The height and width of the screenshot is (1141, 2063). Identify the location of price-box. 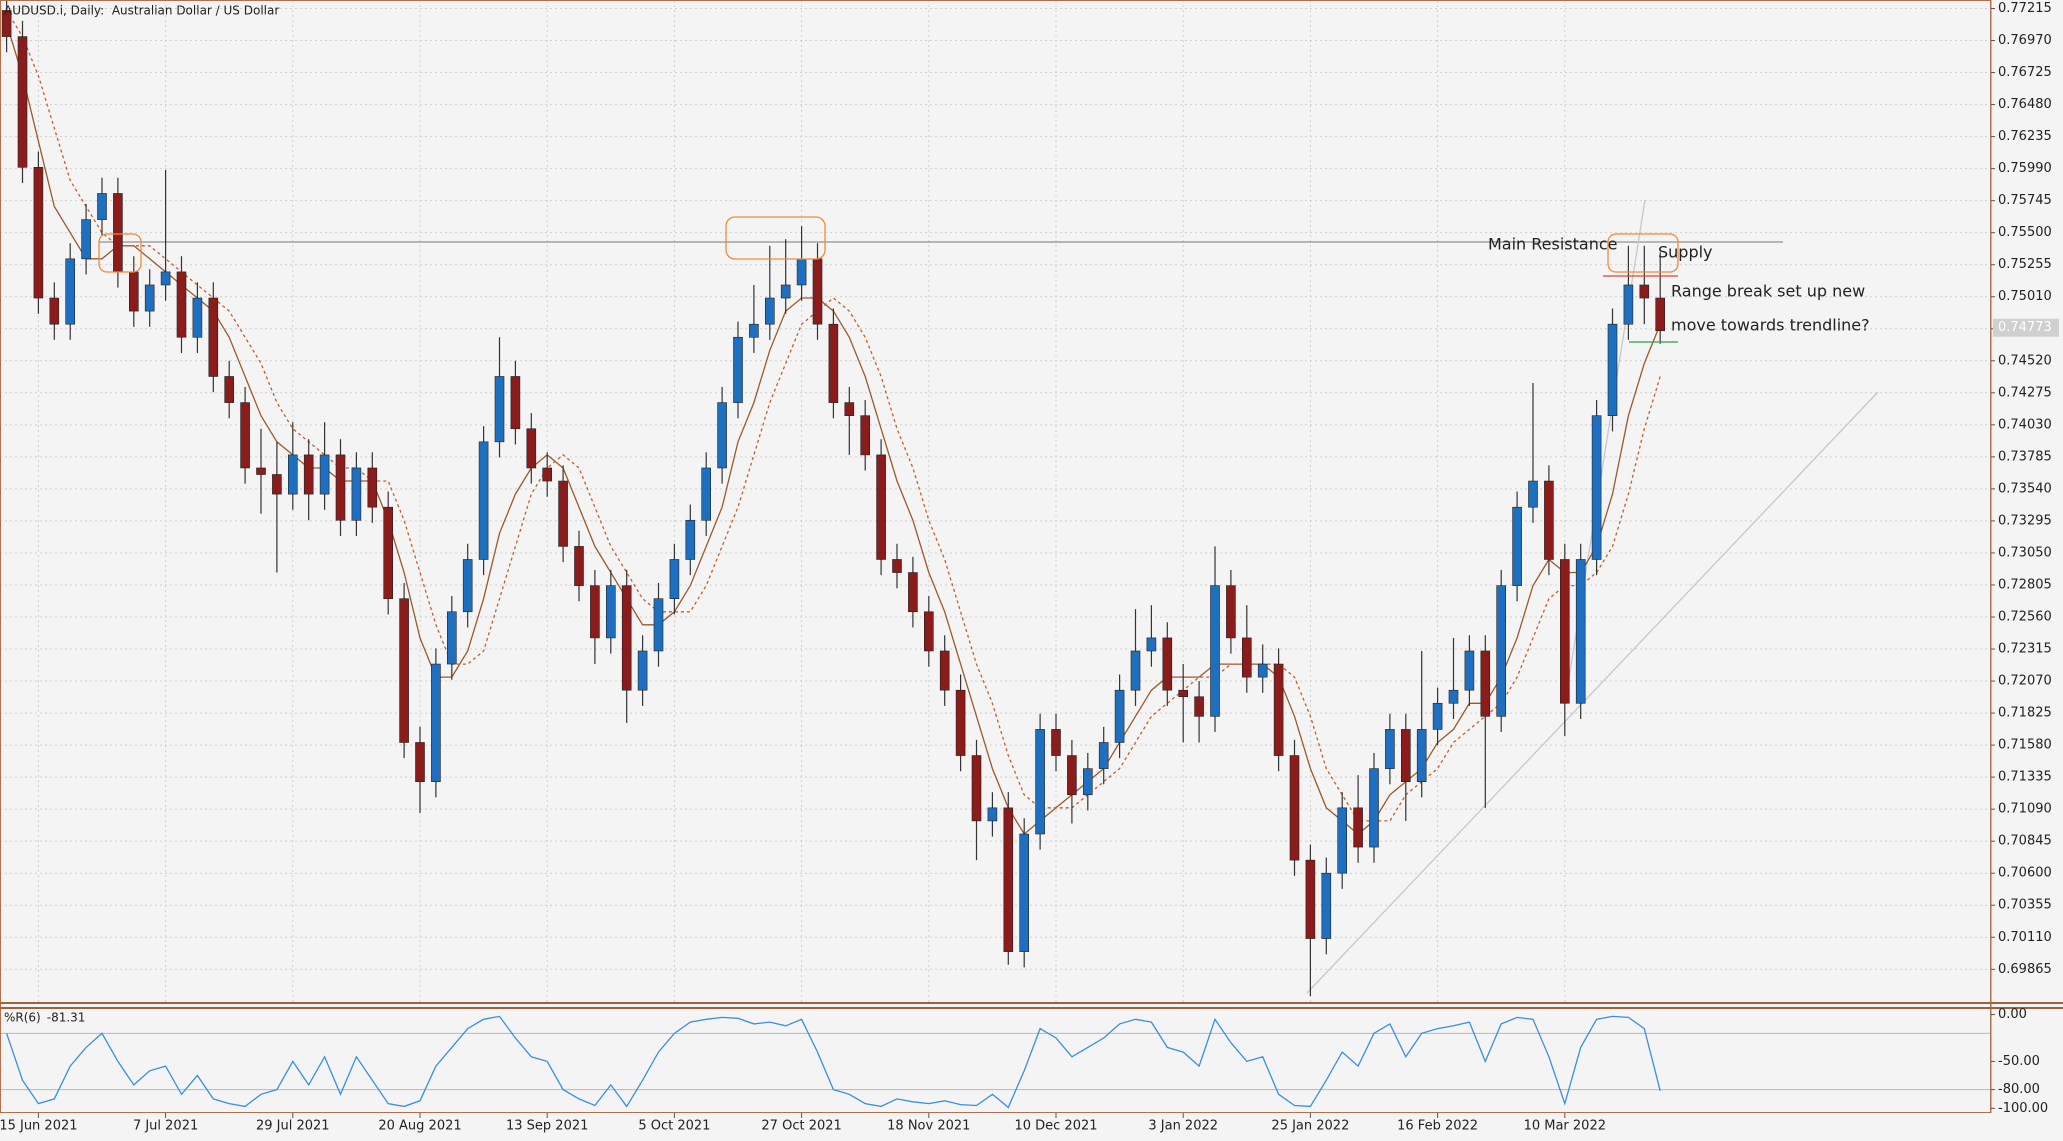
(2026, 327).